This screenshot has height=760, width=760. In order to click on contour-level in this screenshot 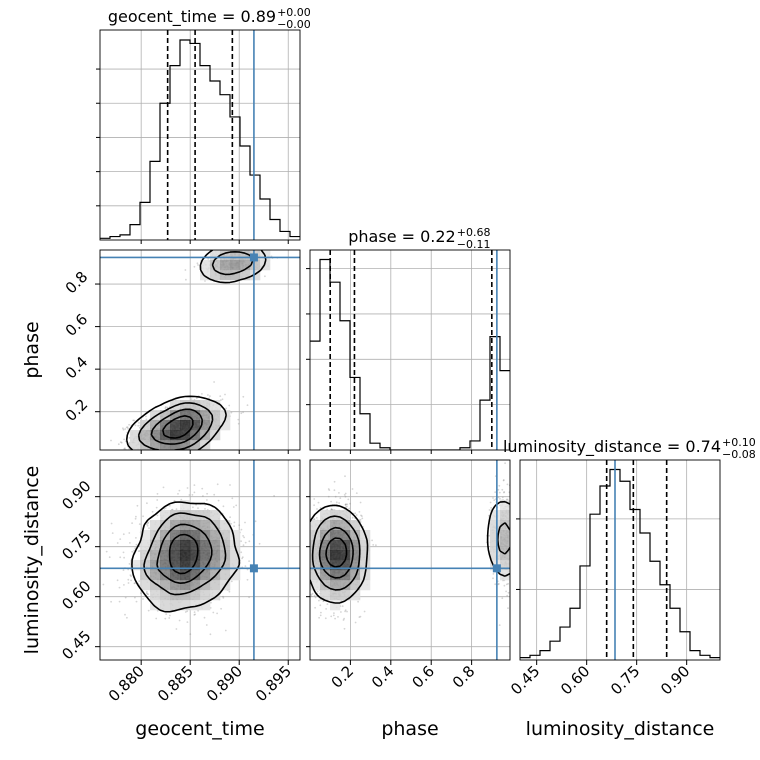, I will do `click(184, 553)`.